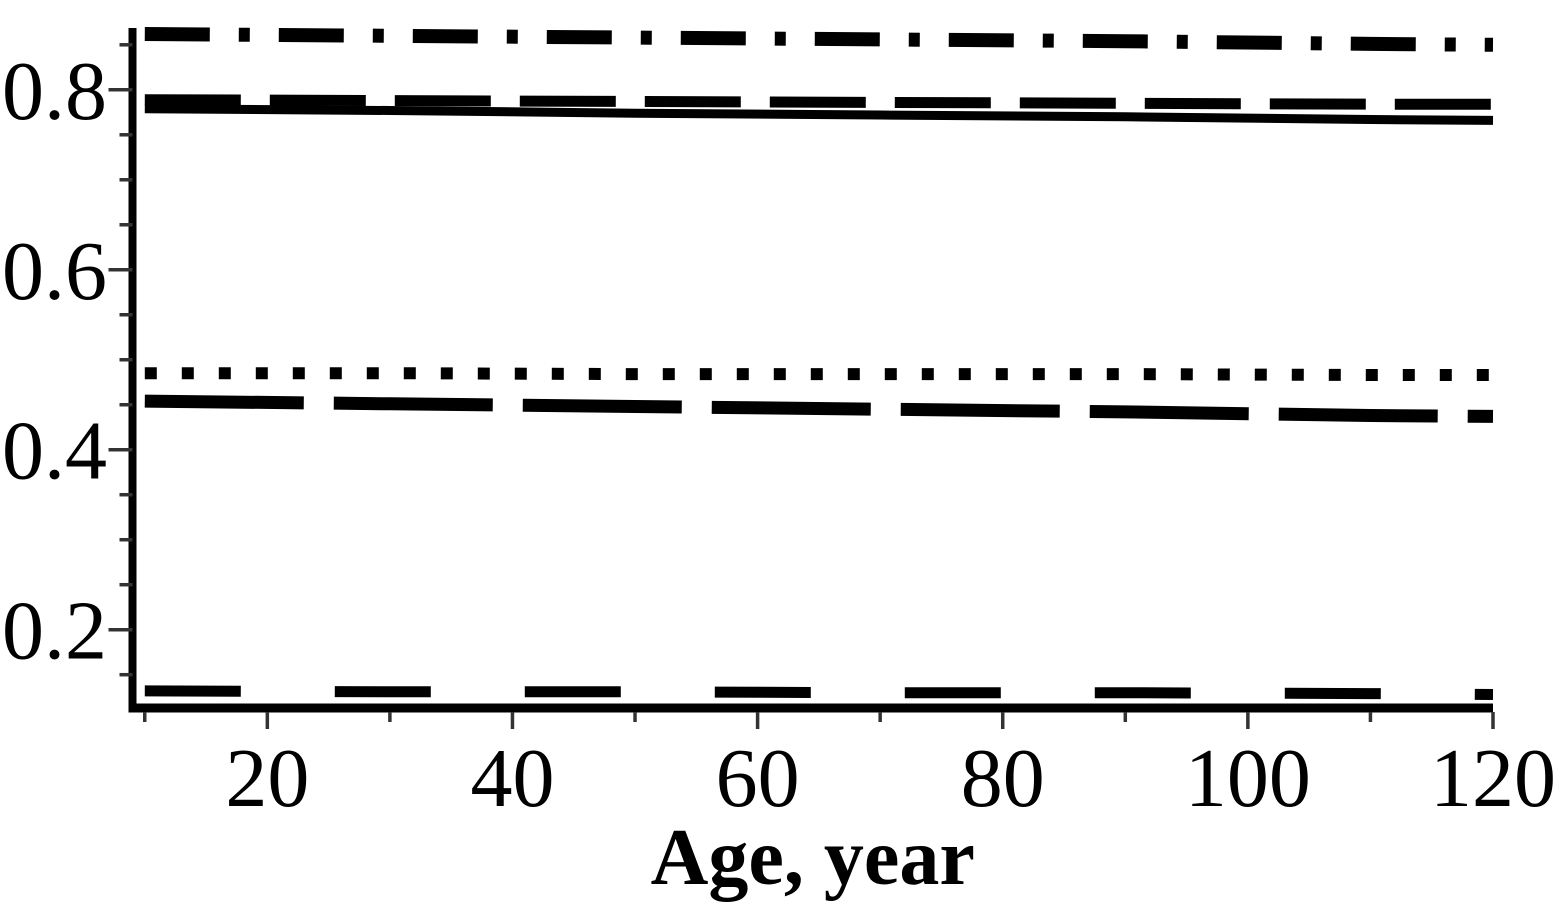 The width and height of the screenshot is (1564, 910). Describe the element at coordinates (819, 692) in the screenshot. I see `series-path-curve-spaced-dash` at that location.